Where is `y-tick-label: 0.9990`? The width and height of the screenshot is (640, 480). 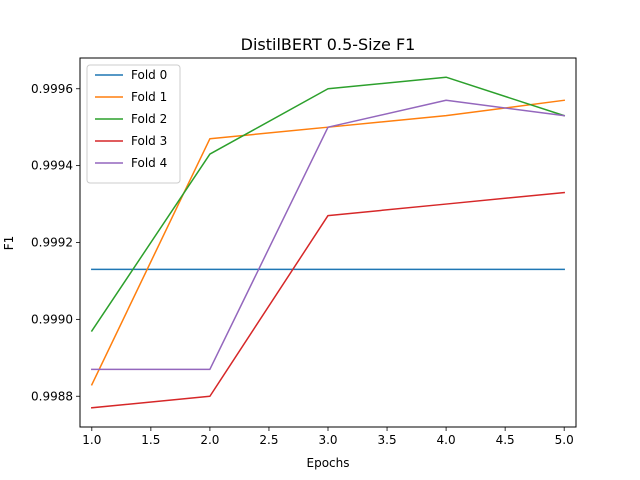 y-tick-label: 0.9990 is located at coordinates (52, 319).